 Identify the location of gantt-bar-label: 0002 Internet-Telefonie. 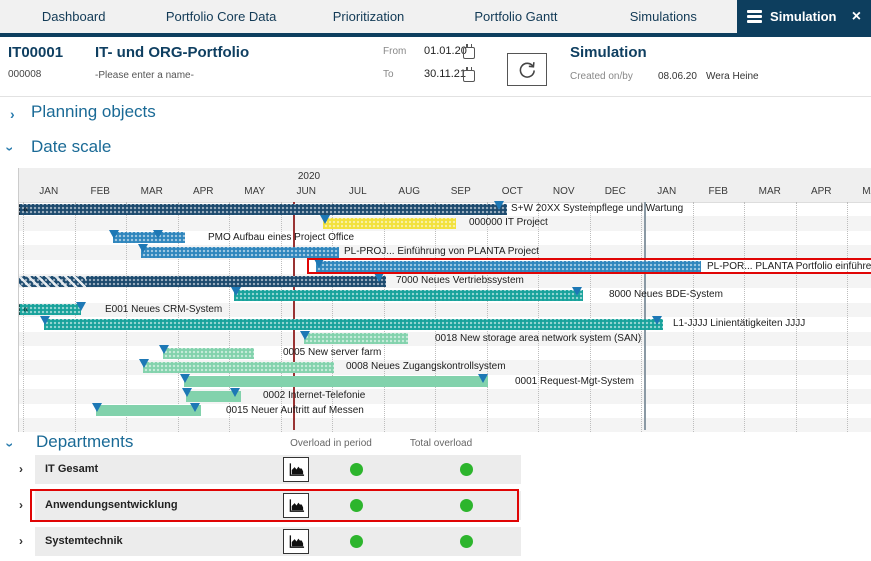
(314, 396).